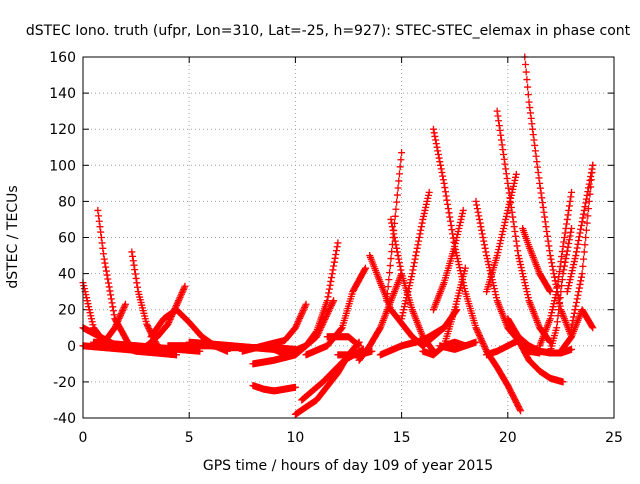 The height and width of the screenshot is (484, 640). I want to click on x-tick-label: 10, so click(295, 438).